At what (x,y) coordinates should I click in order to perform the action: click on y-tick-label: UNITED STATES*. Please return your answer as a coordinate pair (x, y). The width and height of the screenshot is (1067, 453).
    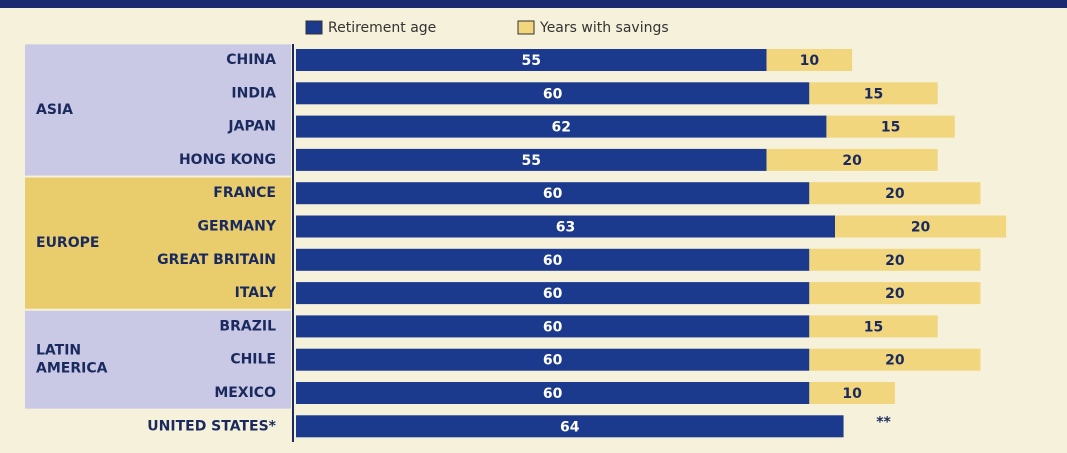
    Looking at the image, I should click on (211, 426).